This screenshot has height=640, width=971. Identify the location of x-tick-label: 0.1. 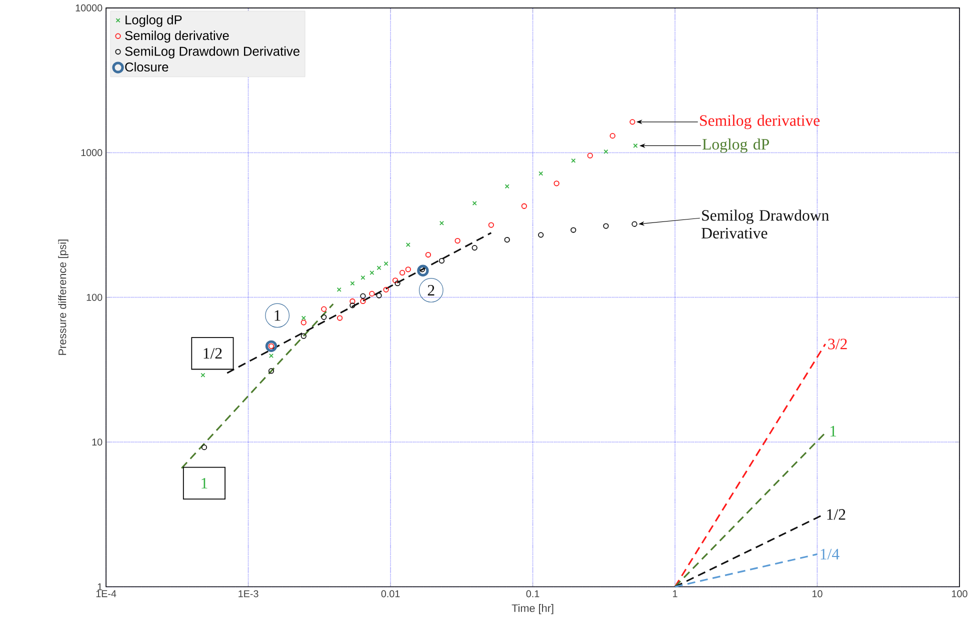
(533, 594).